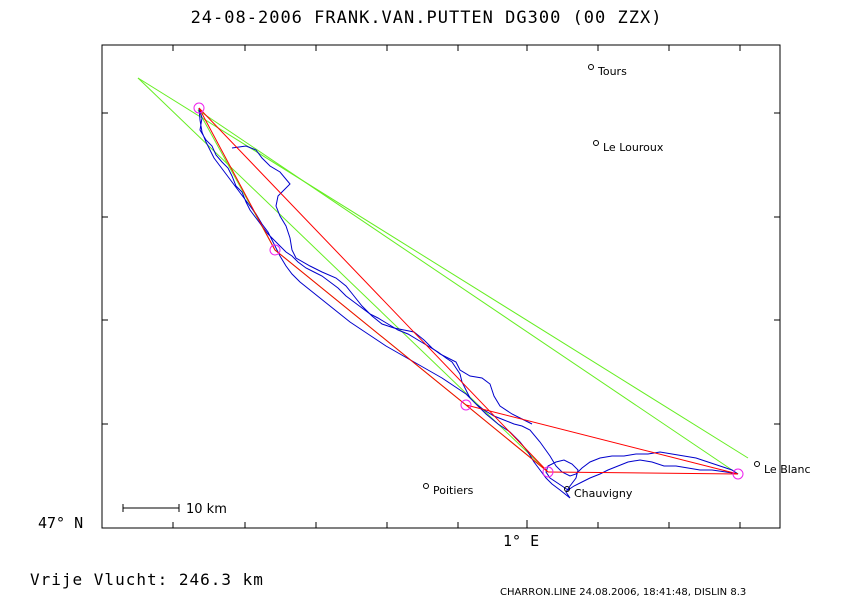  Describe the element at coordinates (453, 490) in the screenshot. I see `town-poitiers: Poitiers` at that location.